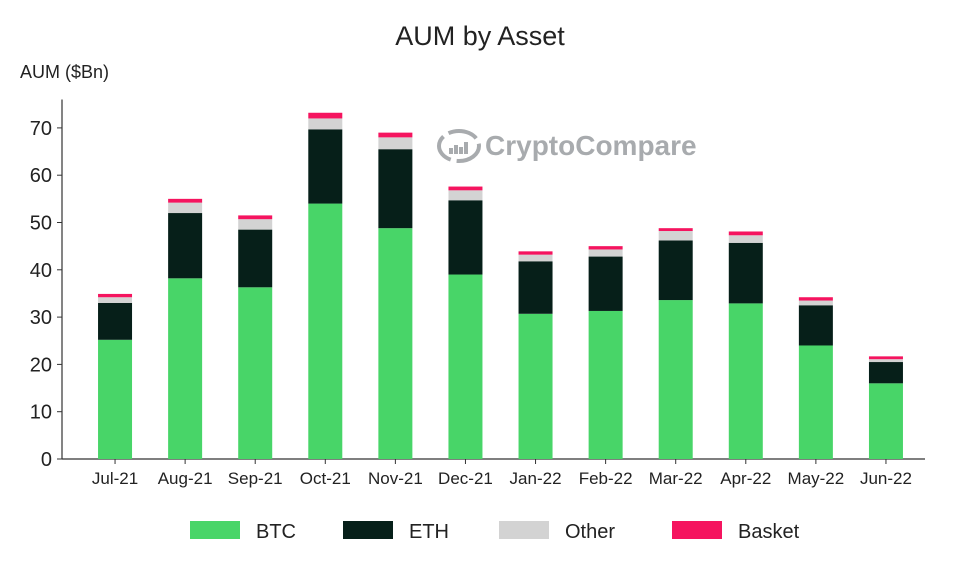  I want to click on watermark-text: CryptoCompare, so click(591, 145).